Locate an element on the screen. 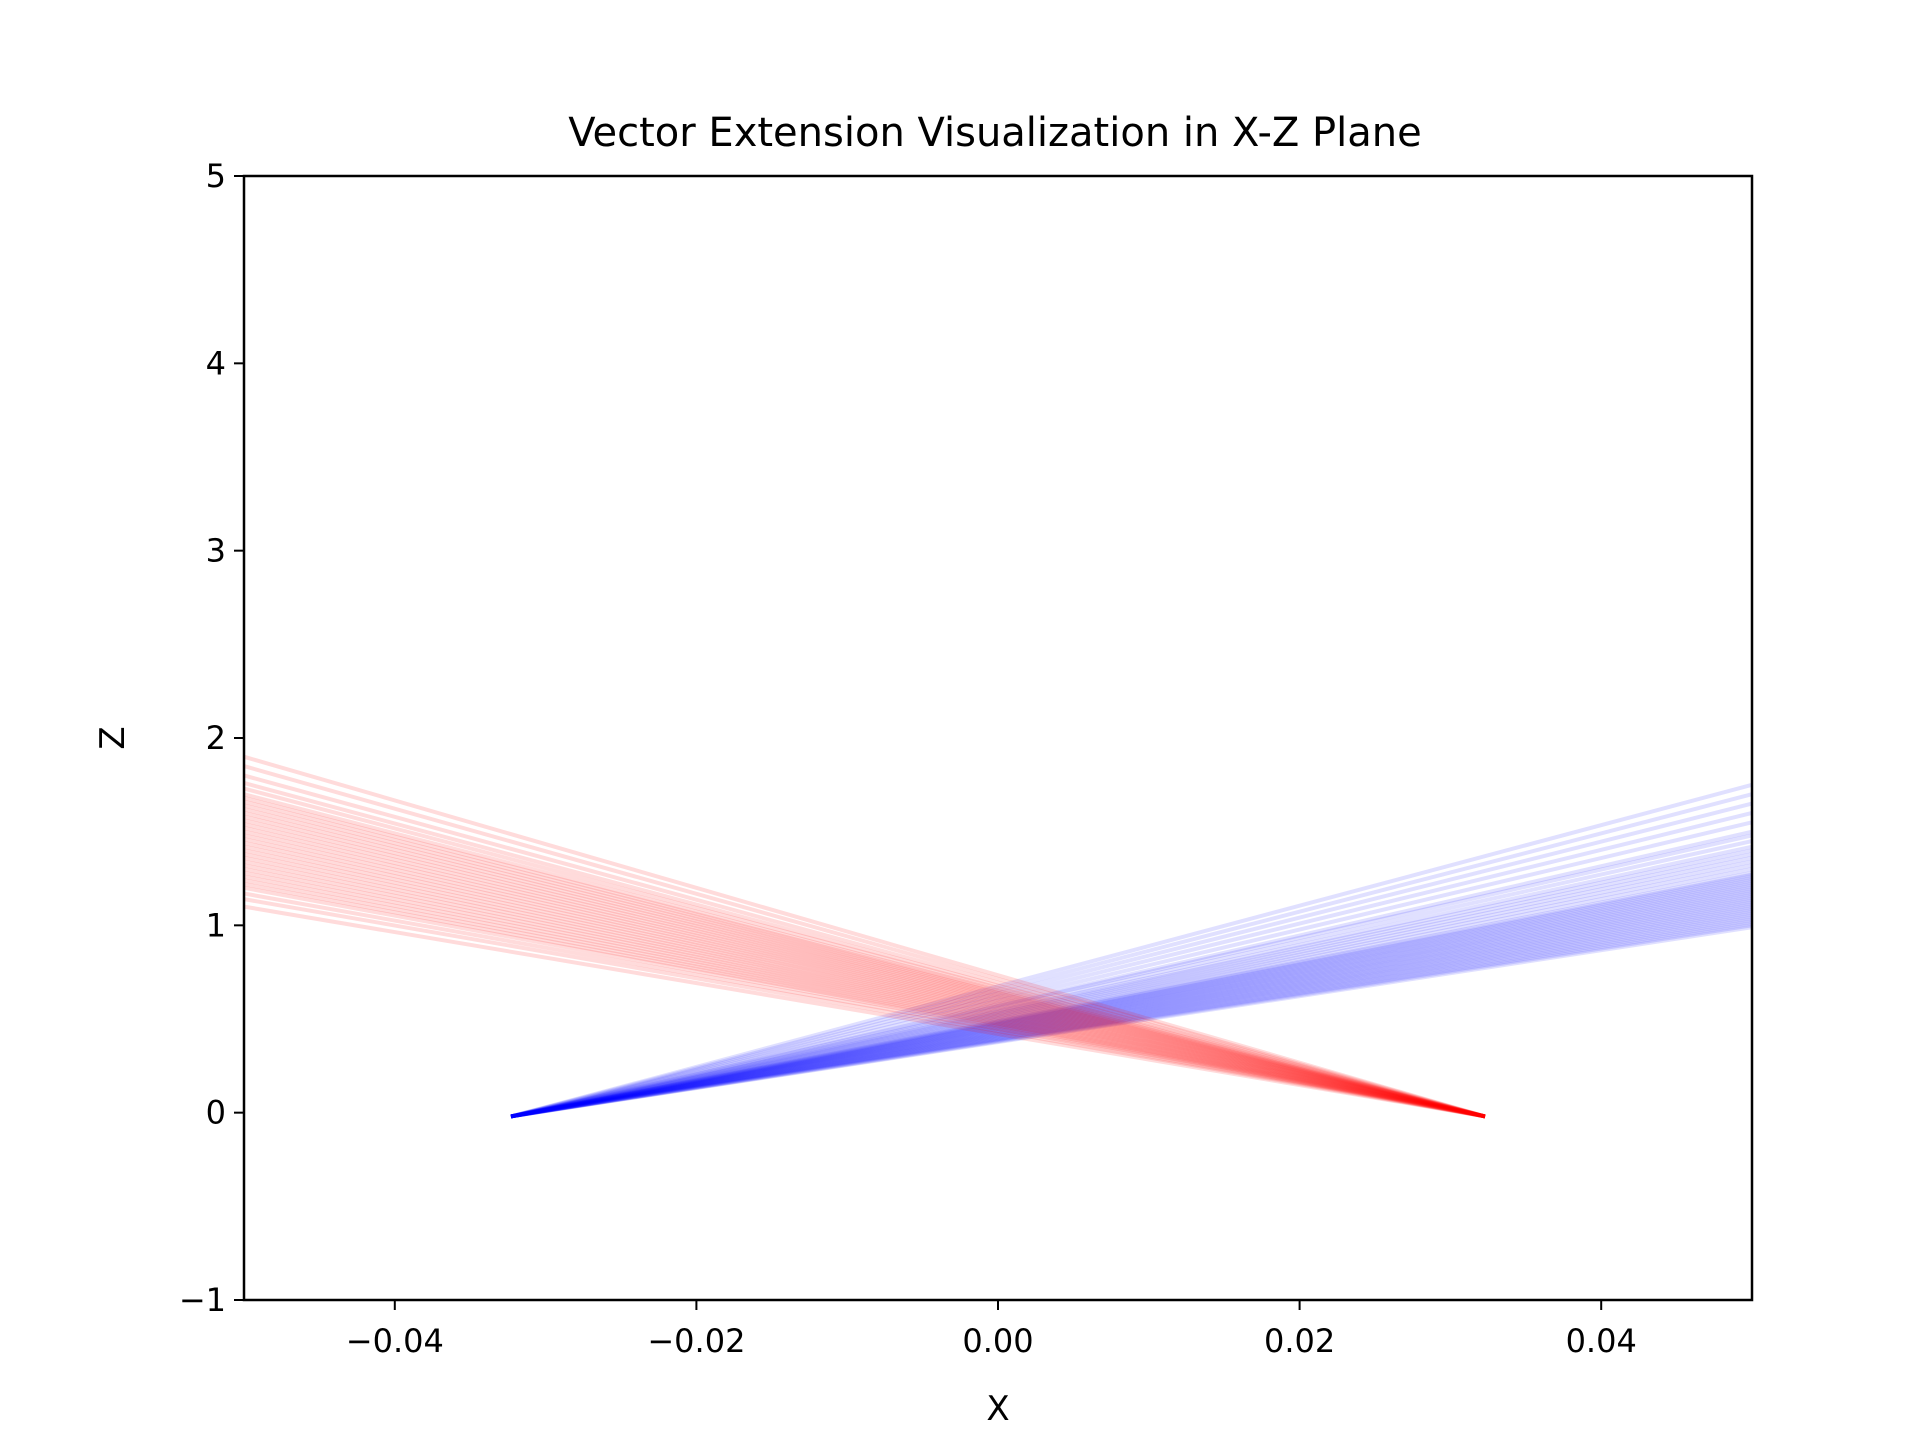  x-tick-label: 0.04 is located at coordinates (1601, 1341).